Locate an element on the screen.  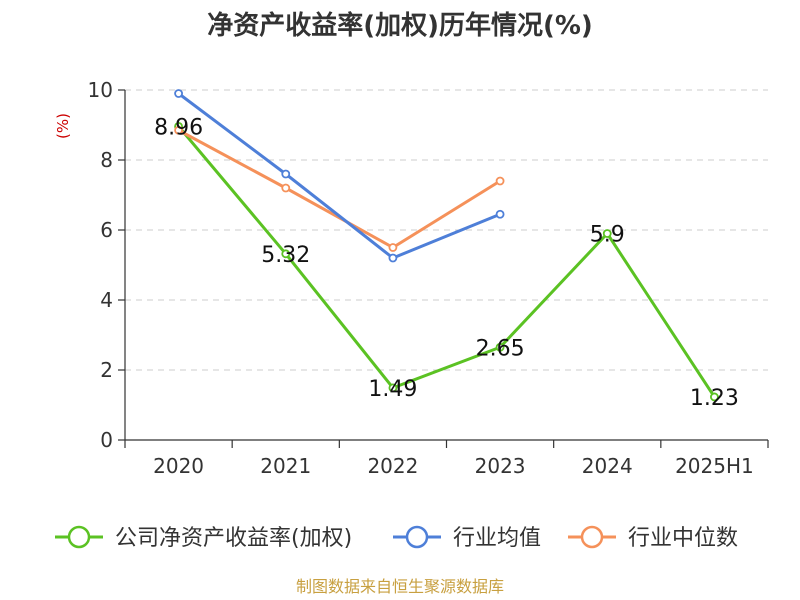
x-axis-ticks: 2020 2021 2022 2023 2024 2025H1 is located at coordinates (446, 459).